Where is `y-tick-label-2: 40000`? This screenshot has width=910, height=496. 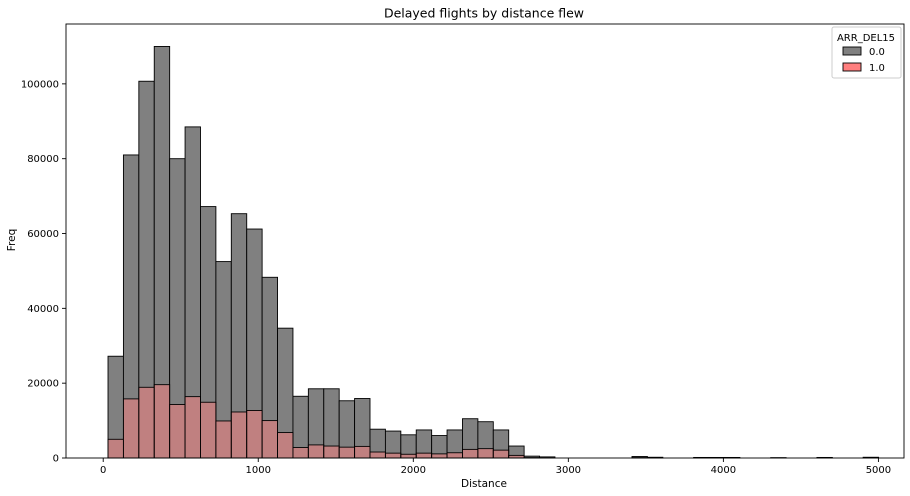 y-tick-label-2: 40000 is located at coordinates (43, 309).